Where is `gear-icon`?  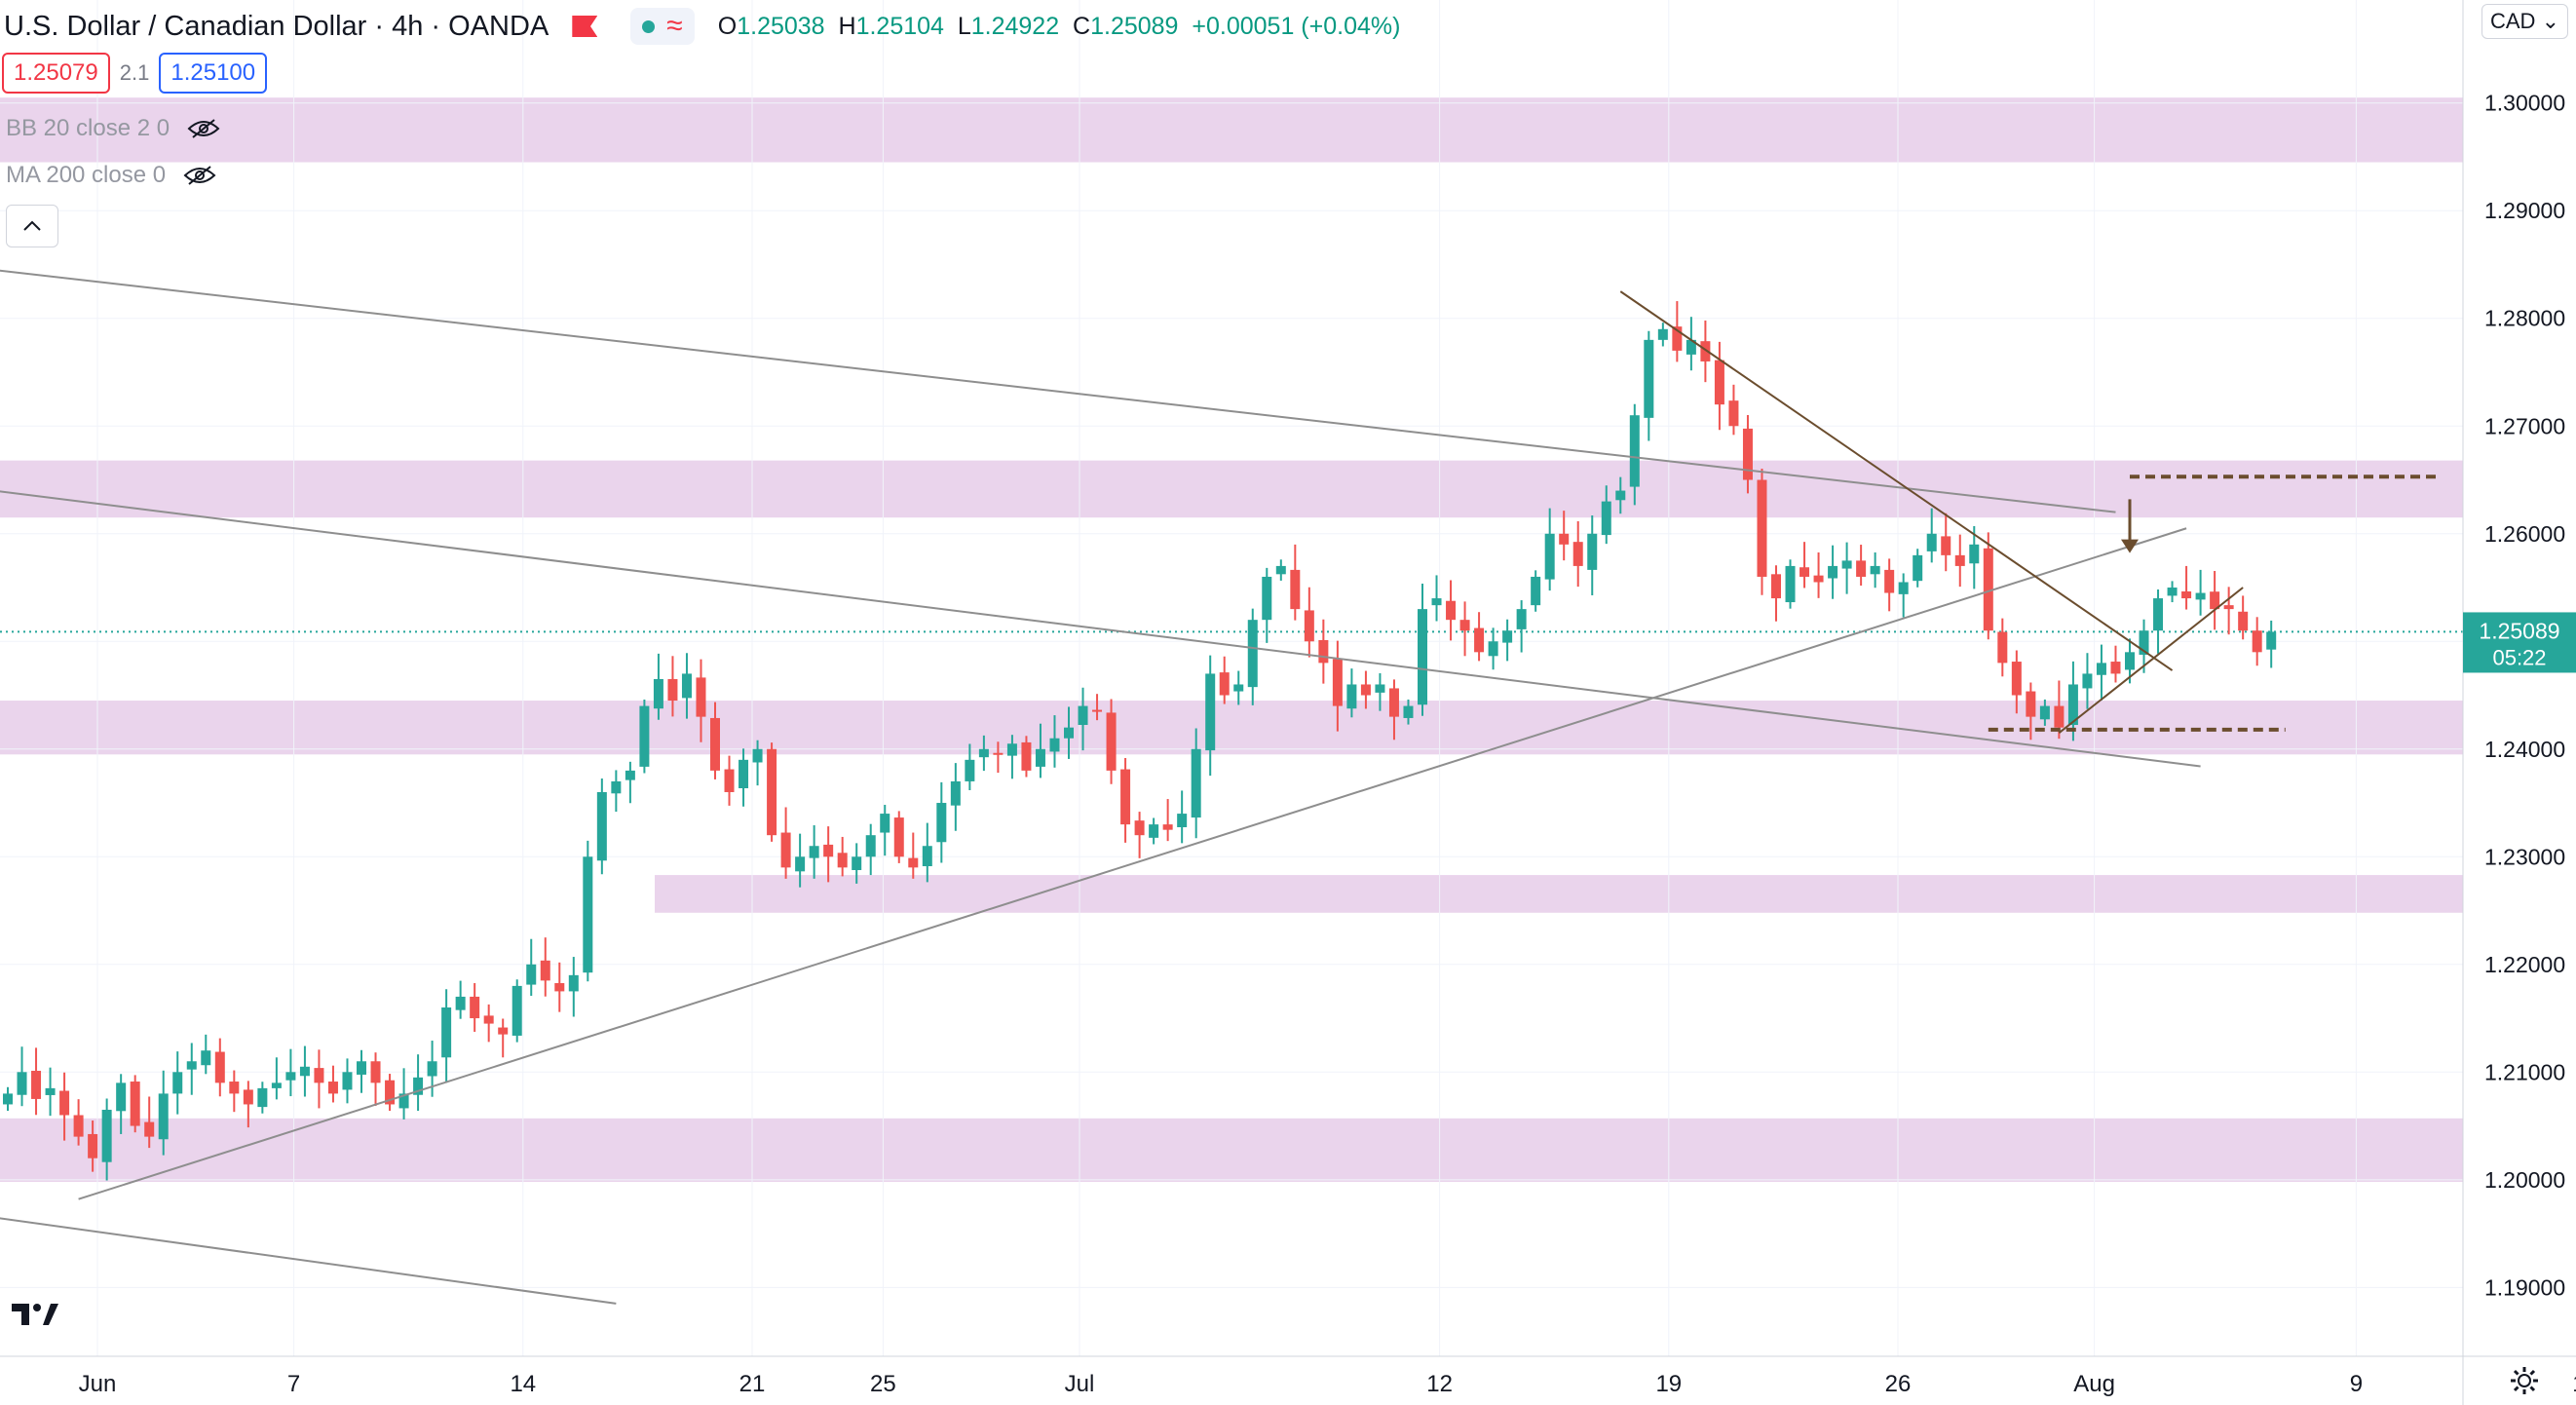
gear-icon is located at coordinates (2524, 1380).